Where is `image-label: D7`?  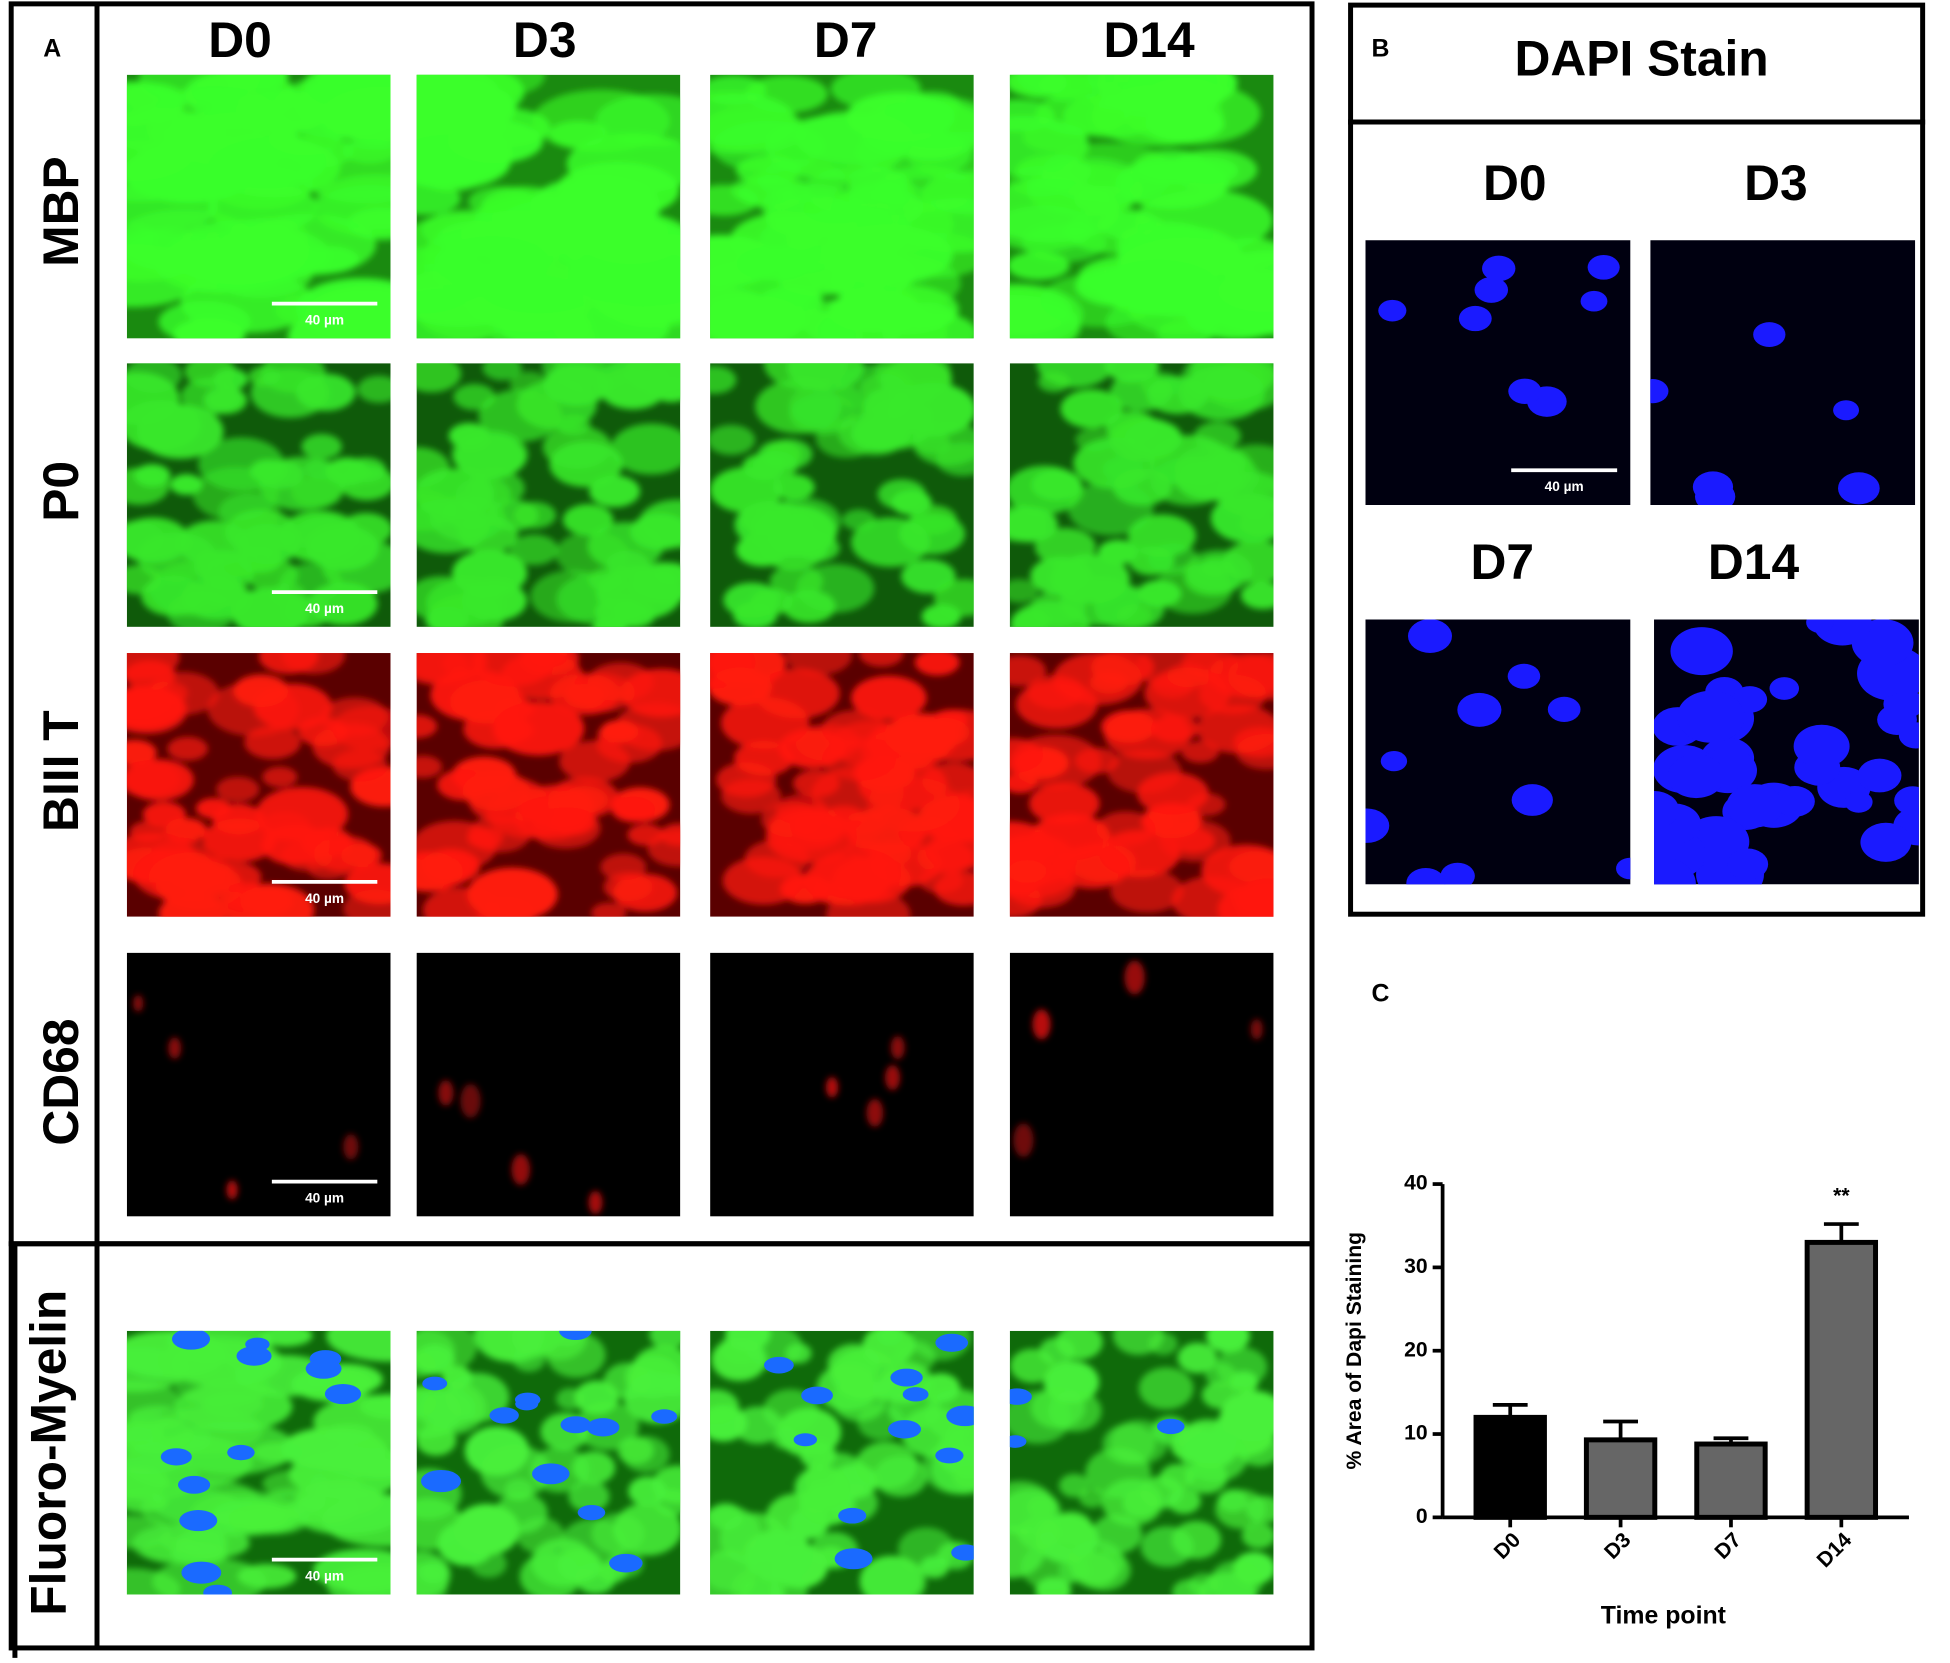 image-label: D7 is located at coordinates (1503, 562).